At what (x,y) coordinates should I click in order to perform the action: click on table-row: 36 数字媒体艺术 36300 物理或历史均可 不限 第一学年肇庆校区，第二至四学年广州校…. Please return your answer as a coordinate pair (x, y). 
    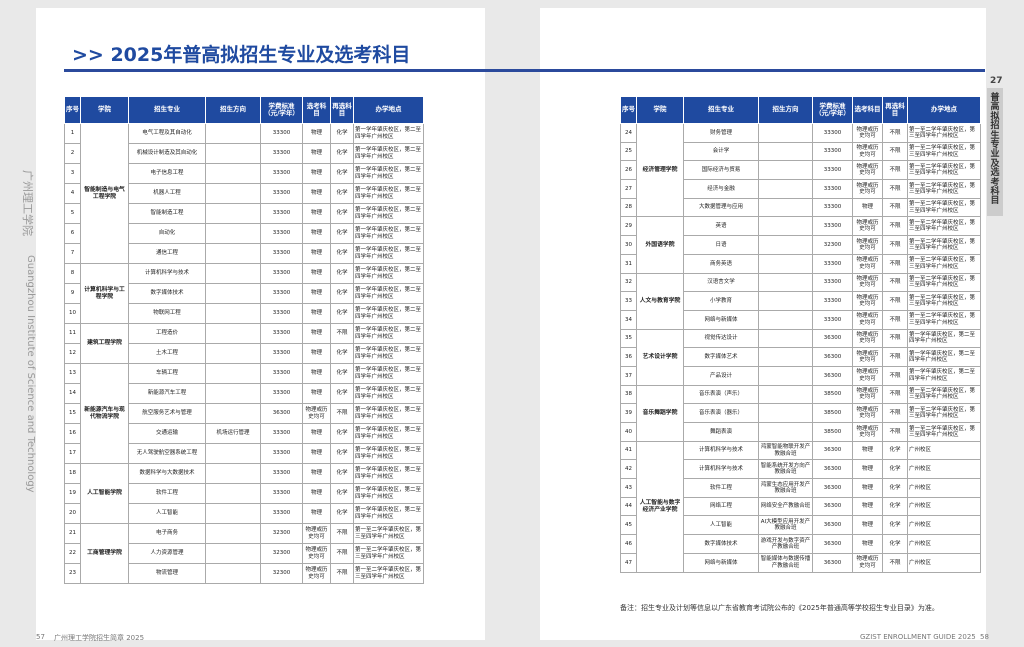
    Looking at the image, I should click on (800, 357).